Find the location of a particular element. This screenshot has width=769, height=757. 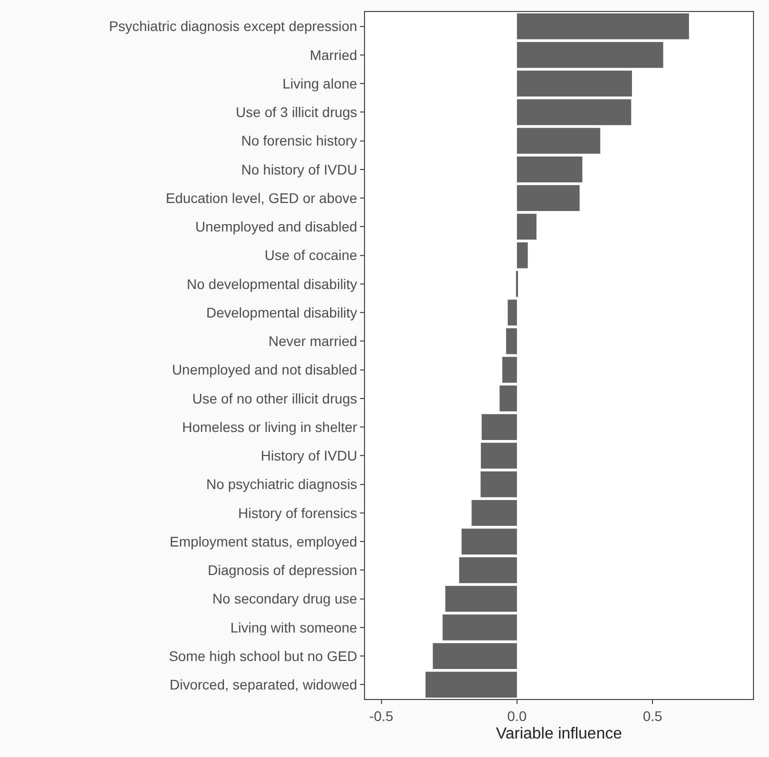

x-tick-label: -0.5 is located at coordinates (381, 716).